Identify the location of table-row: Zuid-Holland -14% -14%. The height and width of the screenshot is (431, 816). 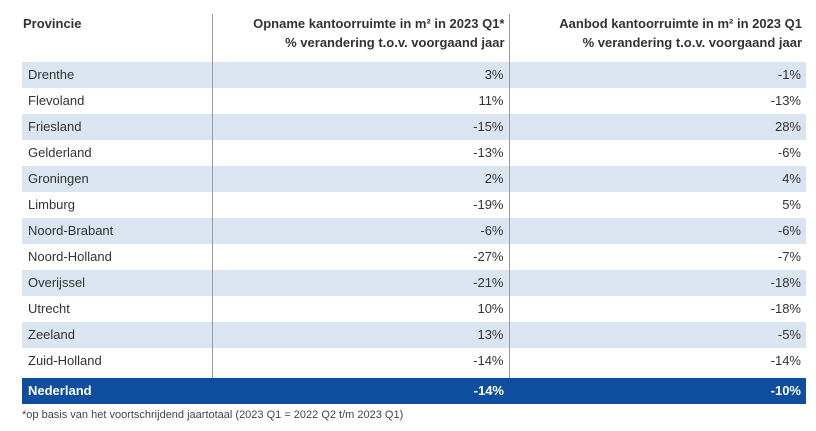
(414, 361).